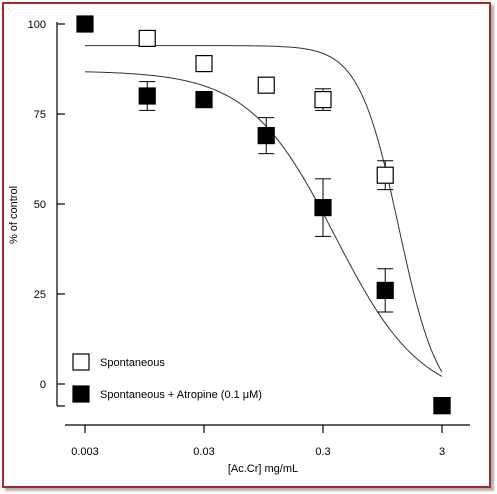  Describe the element at coordinates (43, 385) in the screenshot. I see `y-tick-label: 0` at that location.